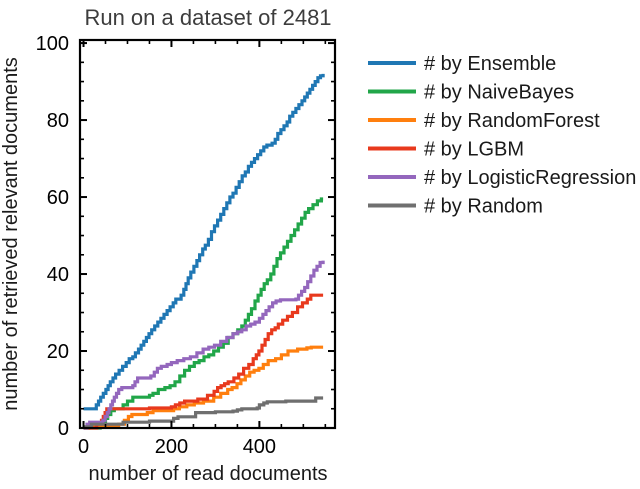 This screenshot has width=640, height=489. What do you see at coordinates (11, 234) in the screenshot?
I see `y-axis-label: number of retrieved relevant documents` at bounding box center [11, 234].